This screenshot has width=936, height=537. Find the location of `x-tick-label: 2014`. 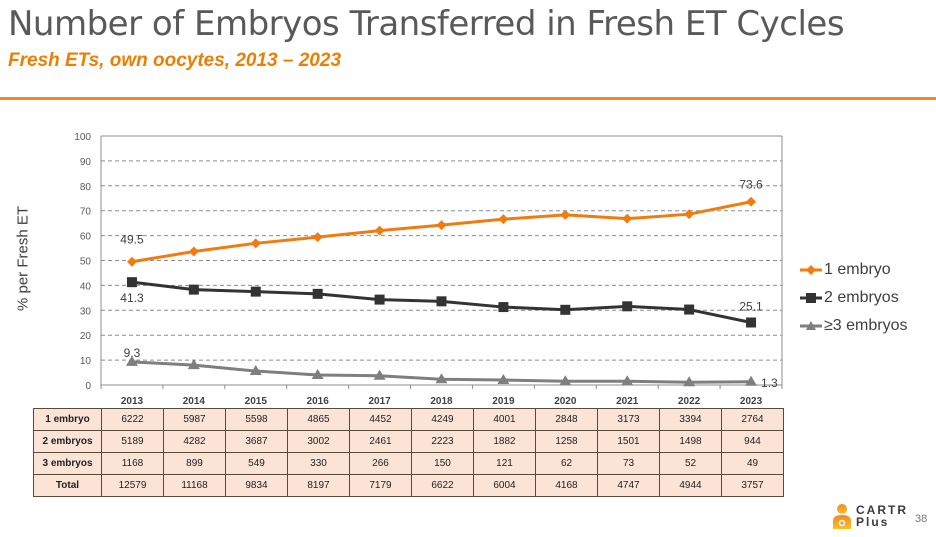

x-tick-label: 2014 is located at coordinates (194, 401).